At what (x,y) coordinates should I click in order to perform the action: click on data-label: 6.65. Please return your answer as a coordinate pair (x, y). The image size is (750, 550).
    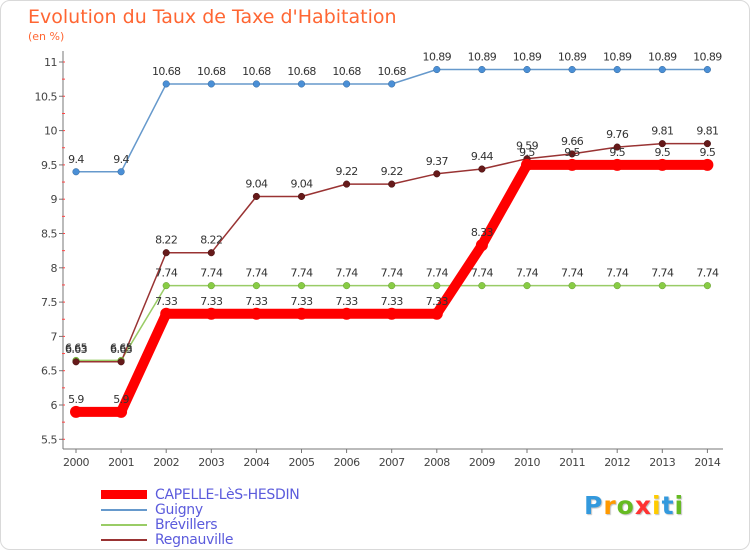
    Looking at the image, I should click on (121, 347).